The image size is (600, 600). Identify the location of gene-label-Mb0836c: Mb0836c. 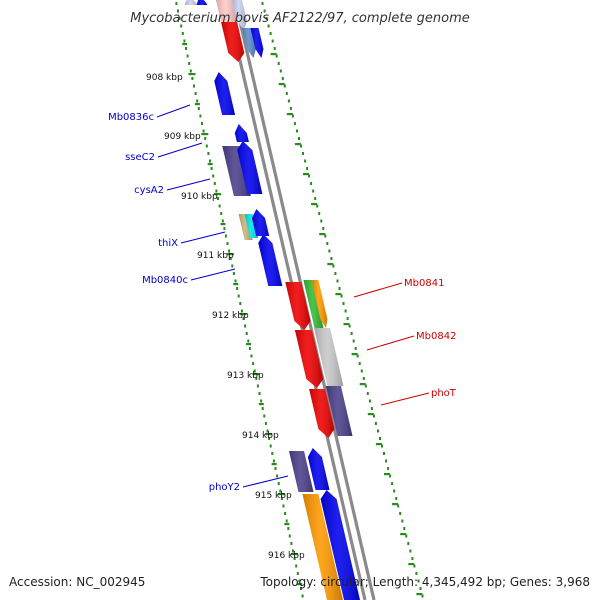
(131, 117).